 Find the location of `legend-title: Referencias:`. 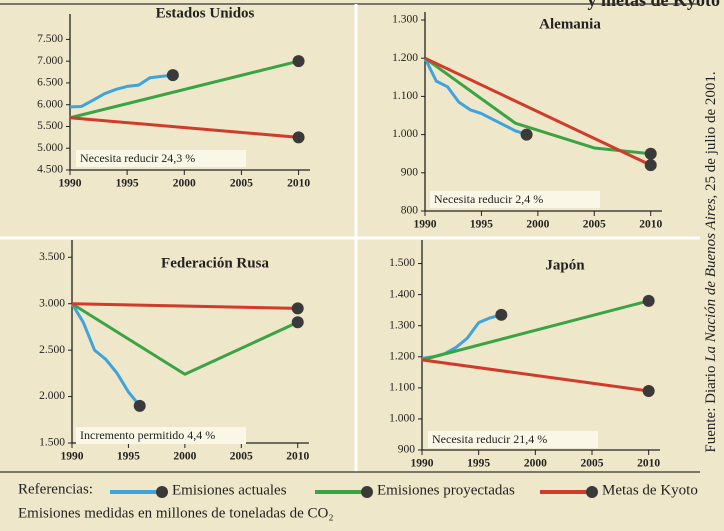

legend-title: Referencias: is located at coordinates (55, 489).